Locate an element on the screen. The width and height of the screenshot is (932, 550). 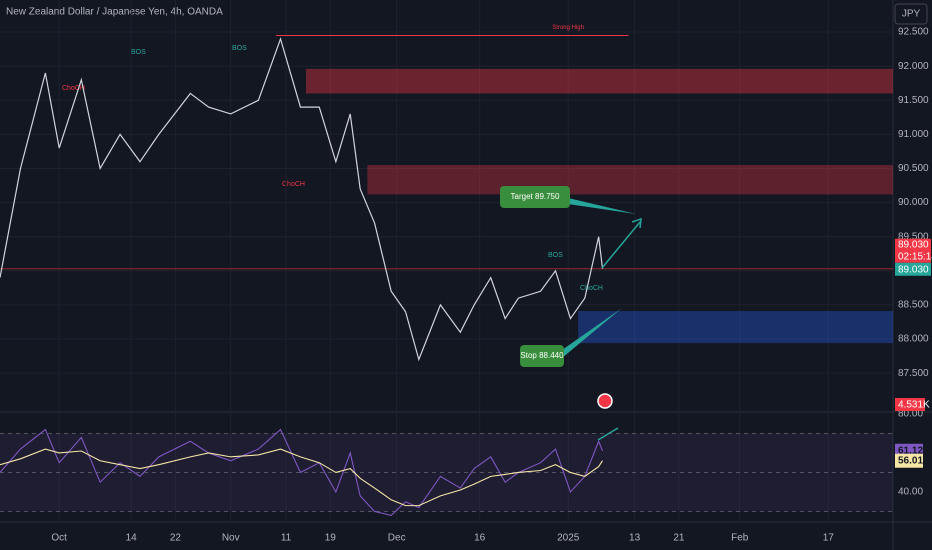
rsi-tick-label: 80.00 is located at coordinates (910, 414).